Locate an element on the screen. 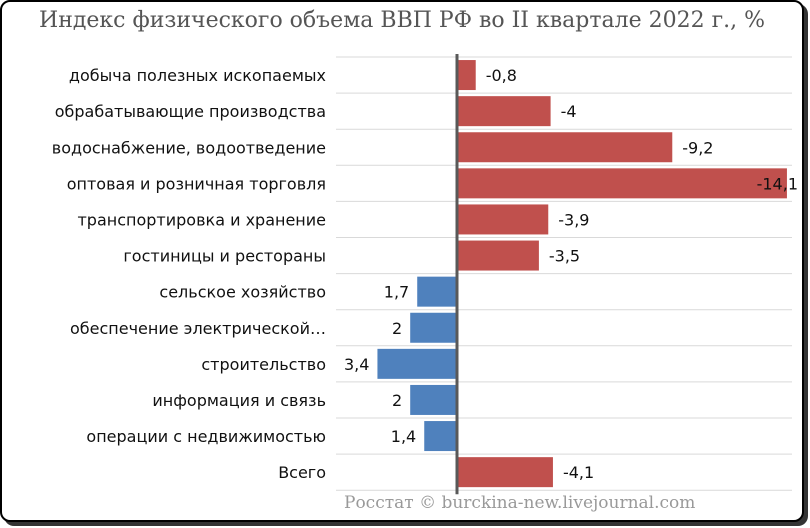  category-label: гостиницы и рестораны is located at coordinates (224, 256).